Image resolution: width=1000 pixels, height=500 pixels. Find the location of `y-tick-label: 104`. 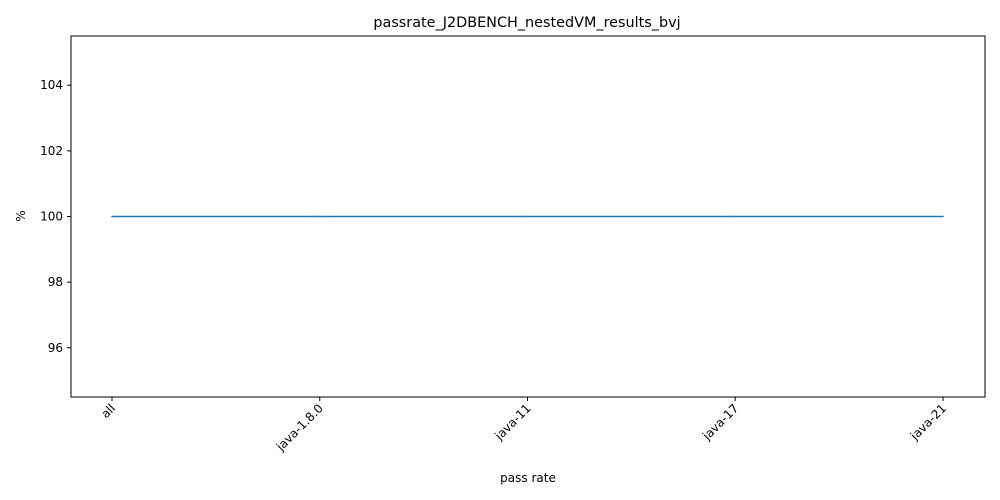

y-tick-label: 104 is located at coordinates (51, 85).